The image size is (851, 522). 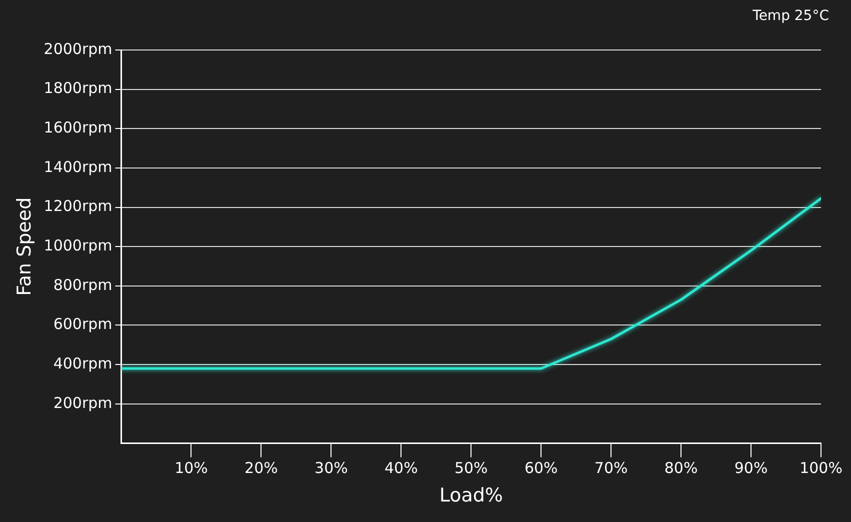 I want to click on x-tick-label: 80%, so click(x=681, y=468).